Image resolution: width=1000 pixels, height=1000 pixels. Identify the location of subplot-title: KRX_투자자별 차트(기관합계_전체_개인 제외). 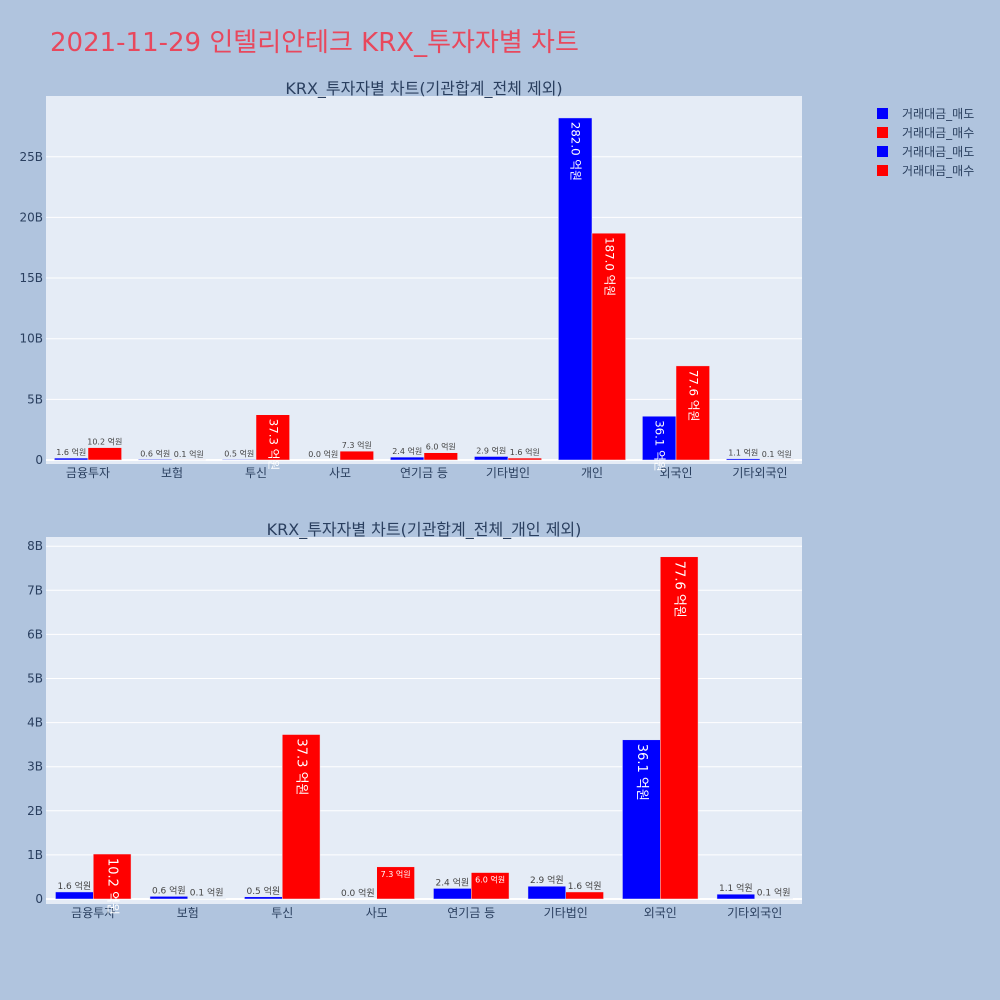
(424, 530).